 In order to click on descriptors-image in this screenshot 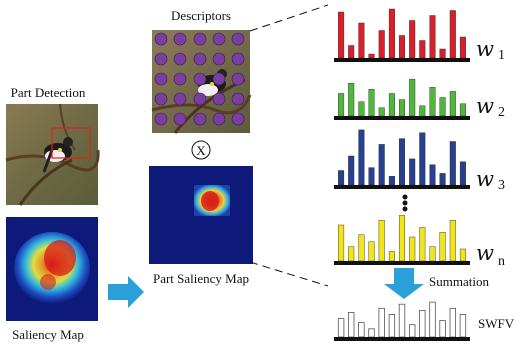, I will do `click(201, 82)`.